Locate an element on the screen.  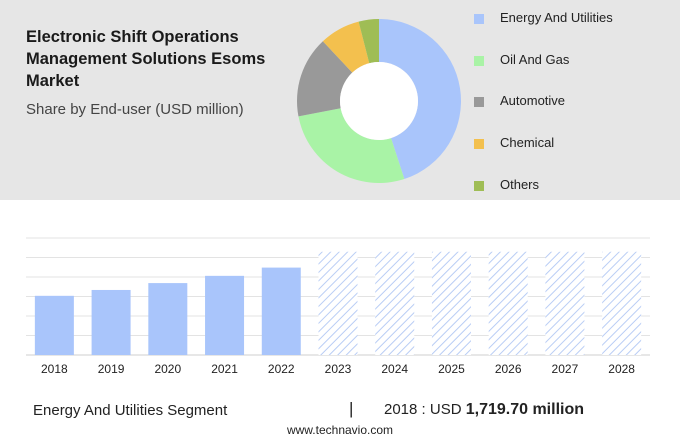
x-tick-label: 2026 is located at coordinates (508, 369).